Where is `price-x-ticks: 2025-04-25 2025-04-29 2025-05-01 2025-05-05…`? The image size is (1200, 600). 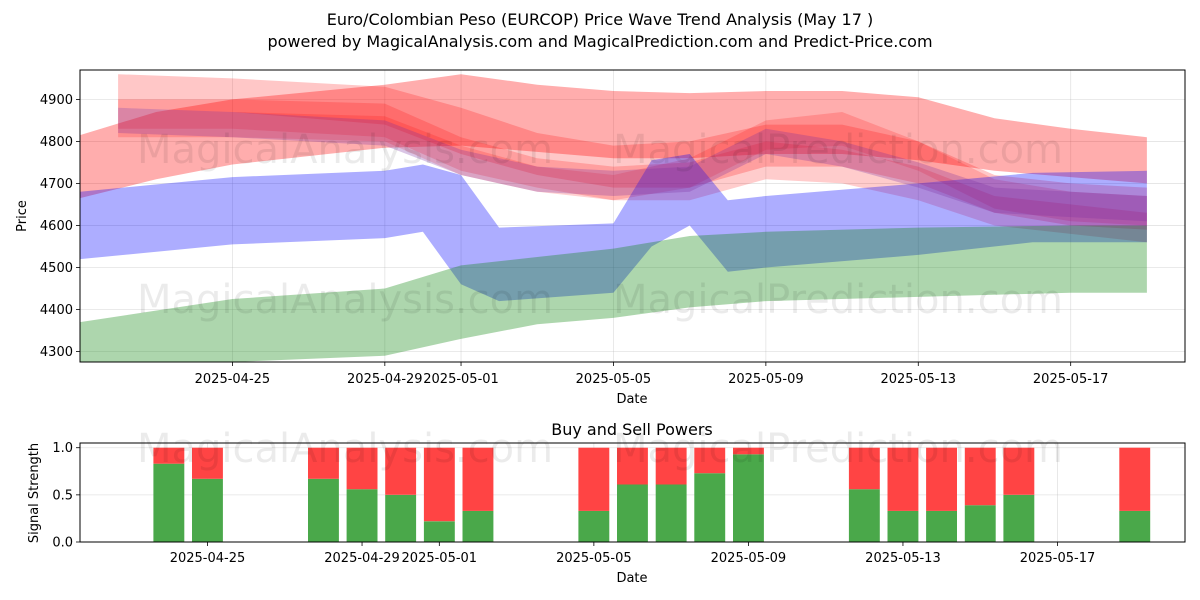 price-x-ticks: 2025-04-25 2025-04-29 2025-05-01 2025-05-05… is located at coordinates (652, 374).